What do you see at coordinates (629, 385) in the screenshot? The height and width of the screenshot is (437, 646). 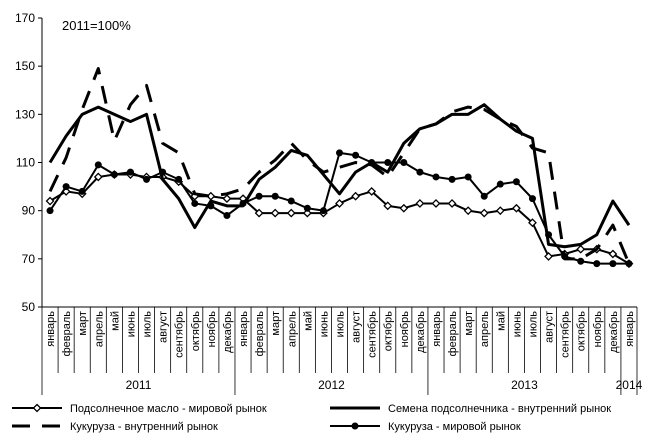 I see `year-label: 2014` at bounding box center [629, 385].